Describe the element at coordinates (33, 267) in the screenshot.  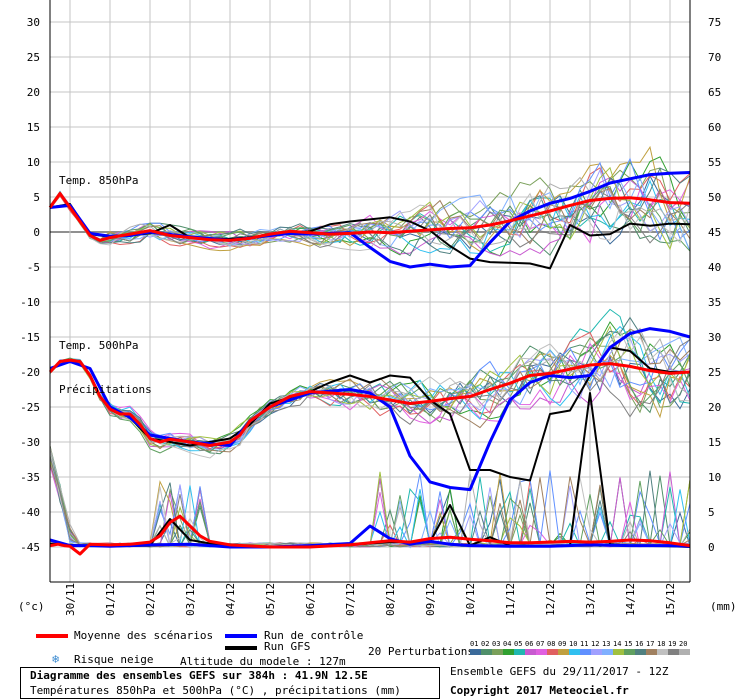
I see `left-tick-label: -5` at that location.